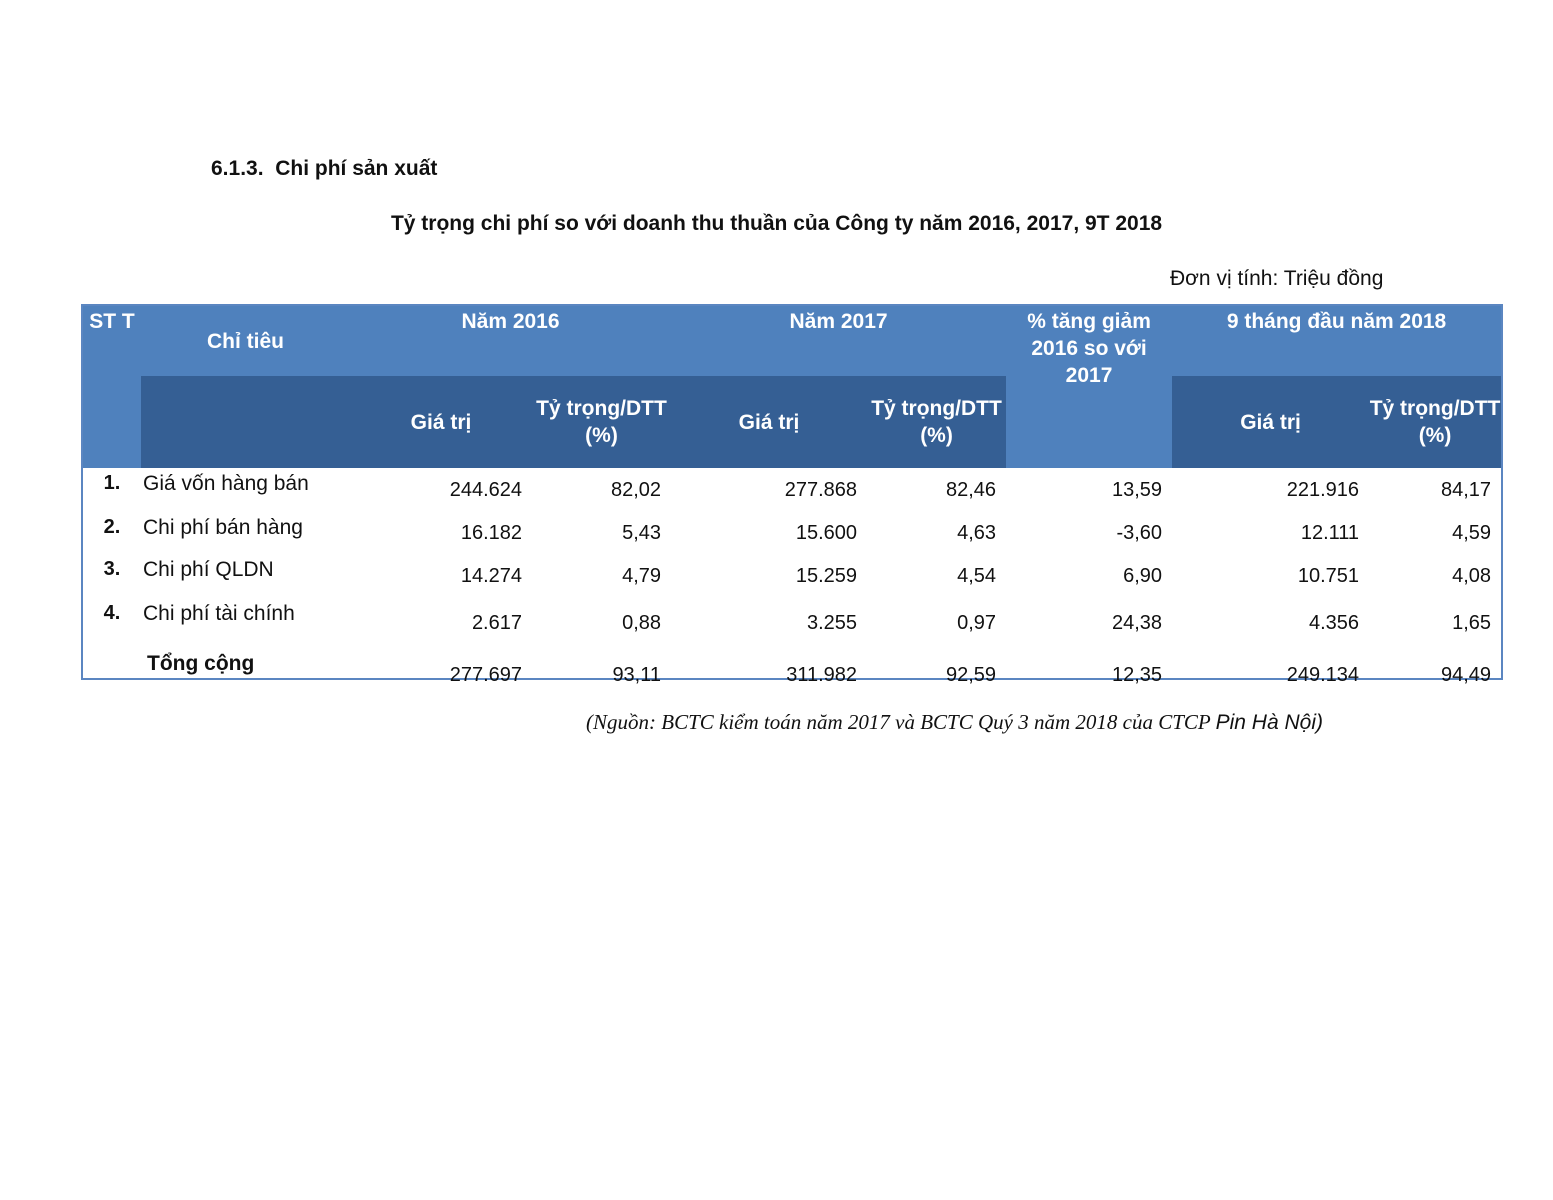 Image resolution: width=1553 pixels, height=1200 pixels. What do you see at coordinates (839, 341) in the screenshot?
I see `header-nam-2017: Năm 2017` at bounding box center [839, 341].